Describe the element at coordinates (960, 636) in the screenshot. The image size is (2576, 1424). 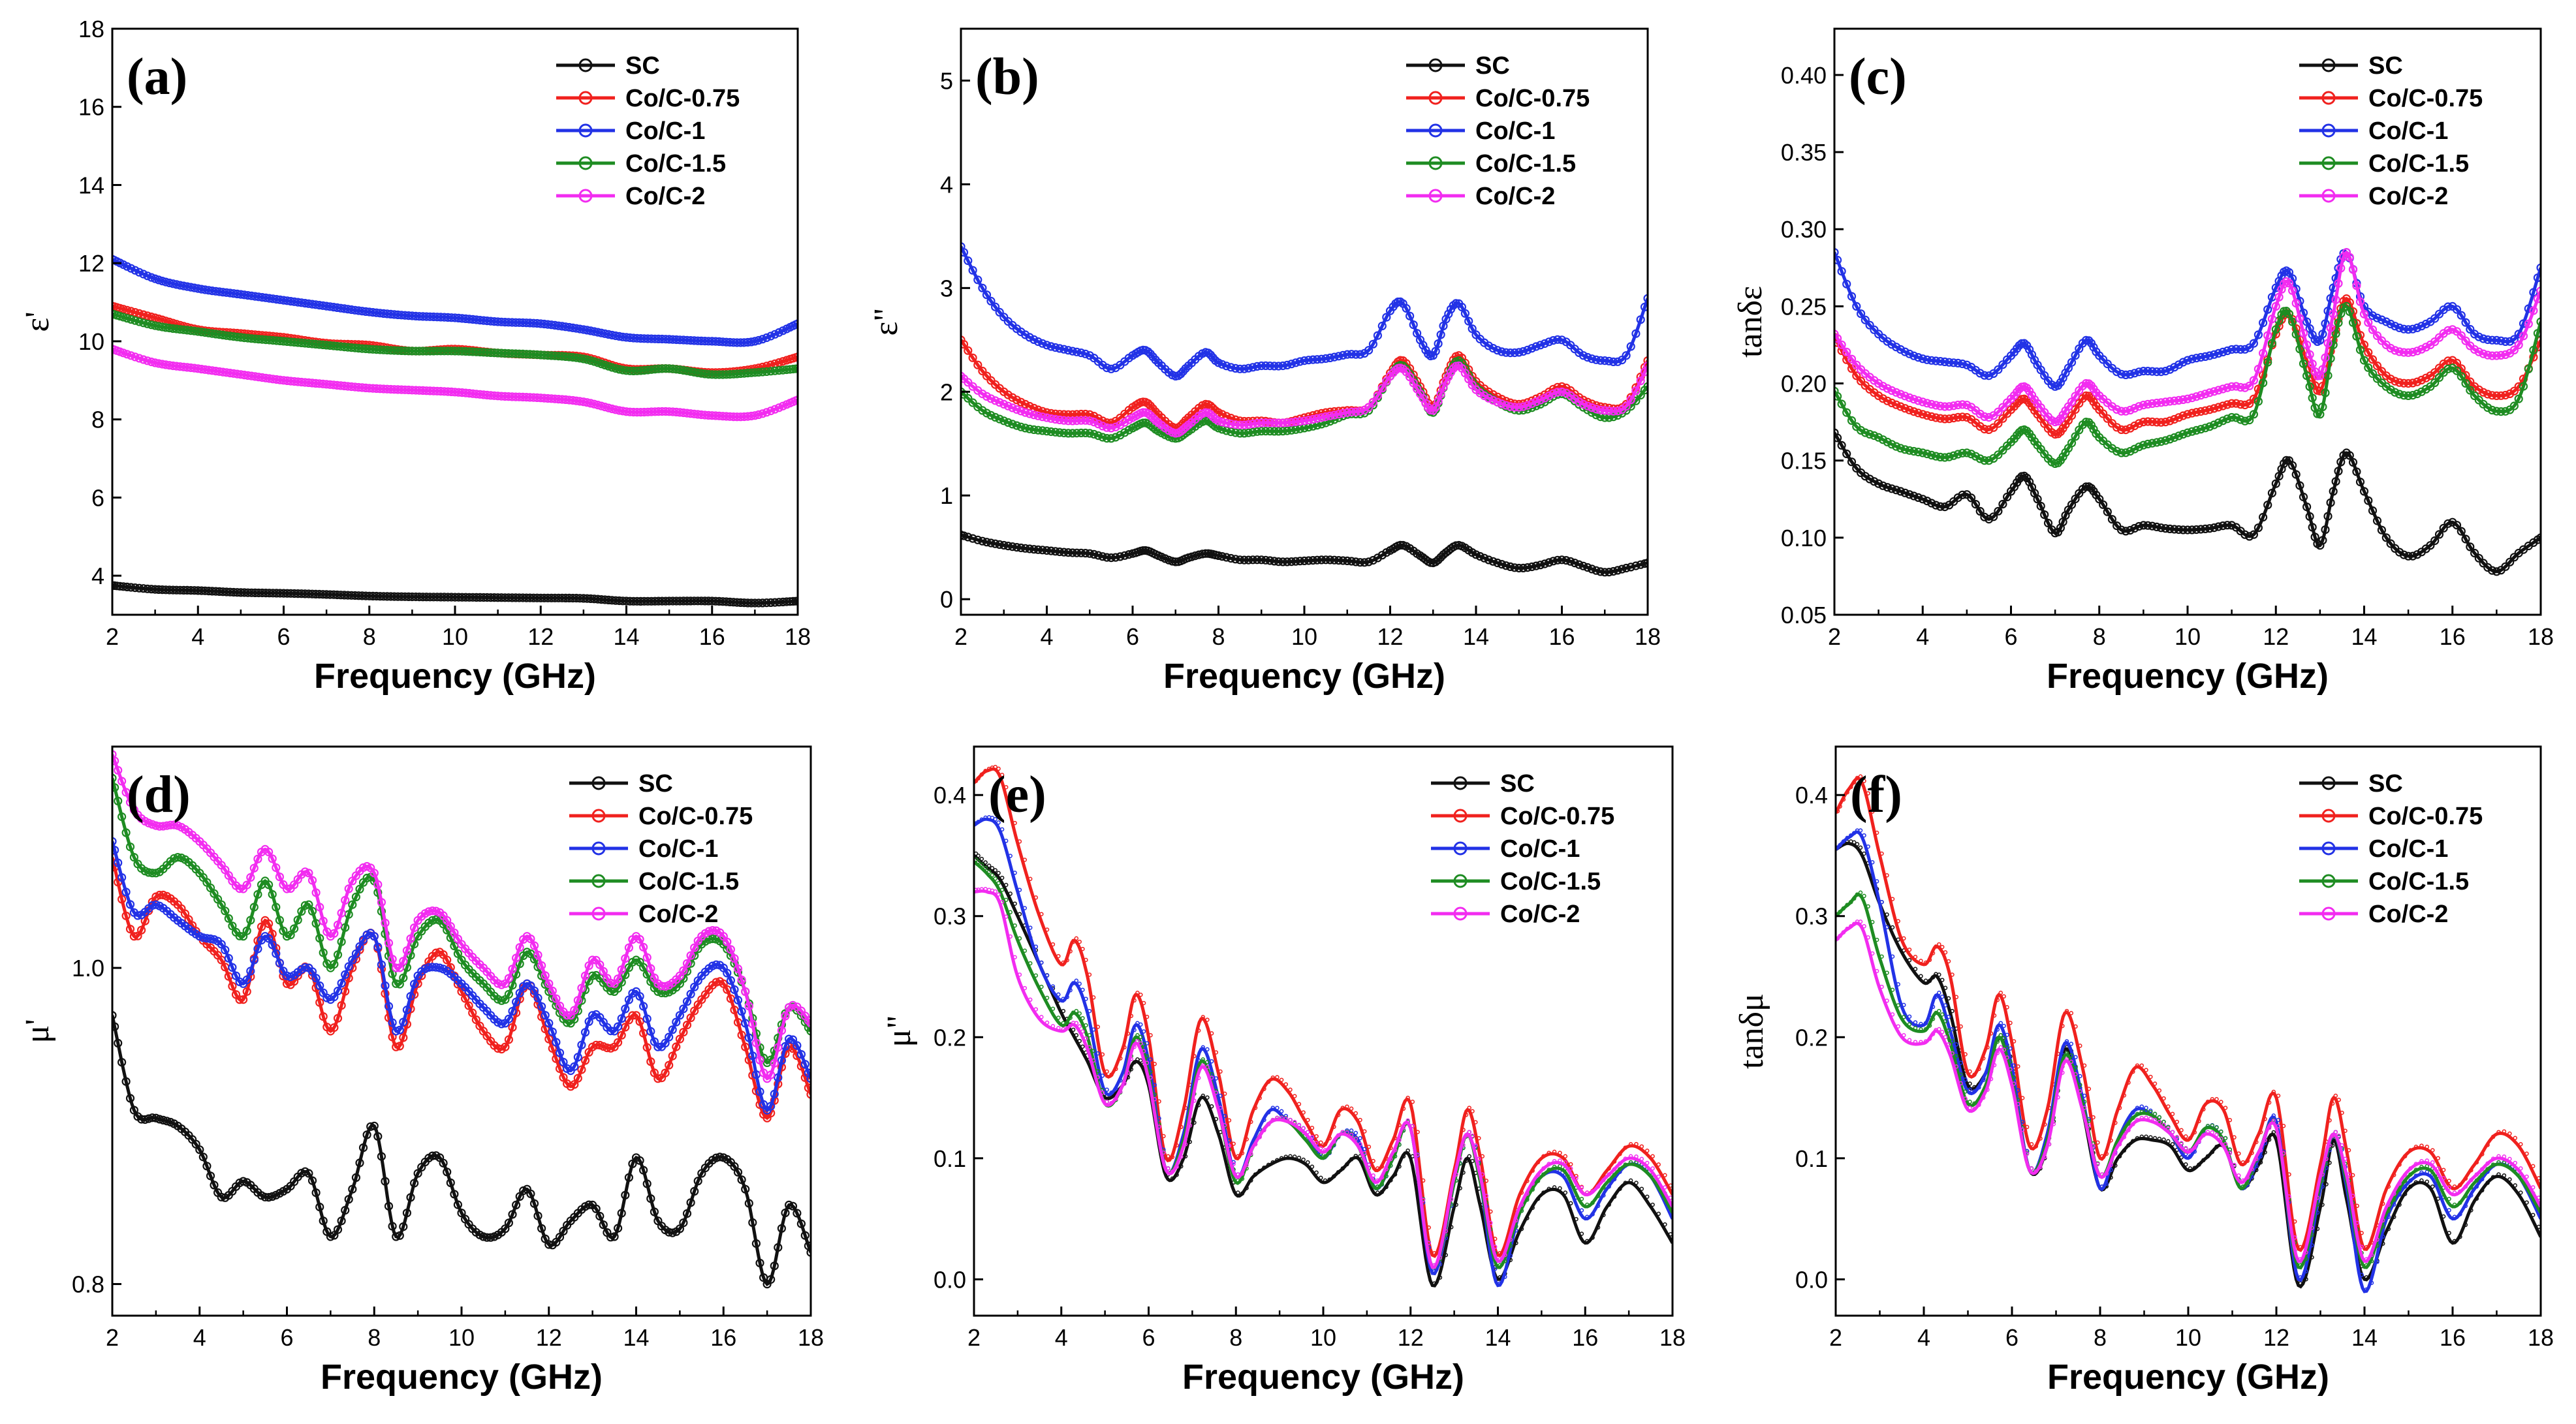
I see `x-tick-label: 2` at that location.